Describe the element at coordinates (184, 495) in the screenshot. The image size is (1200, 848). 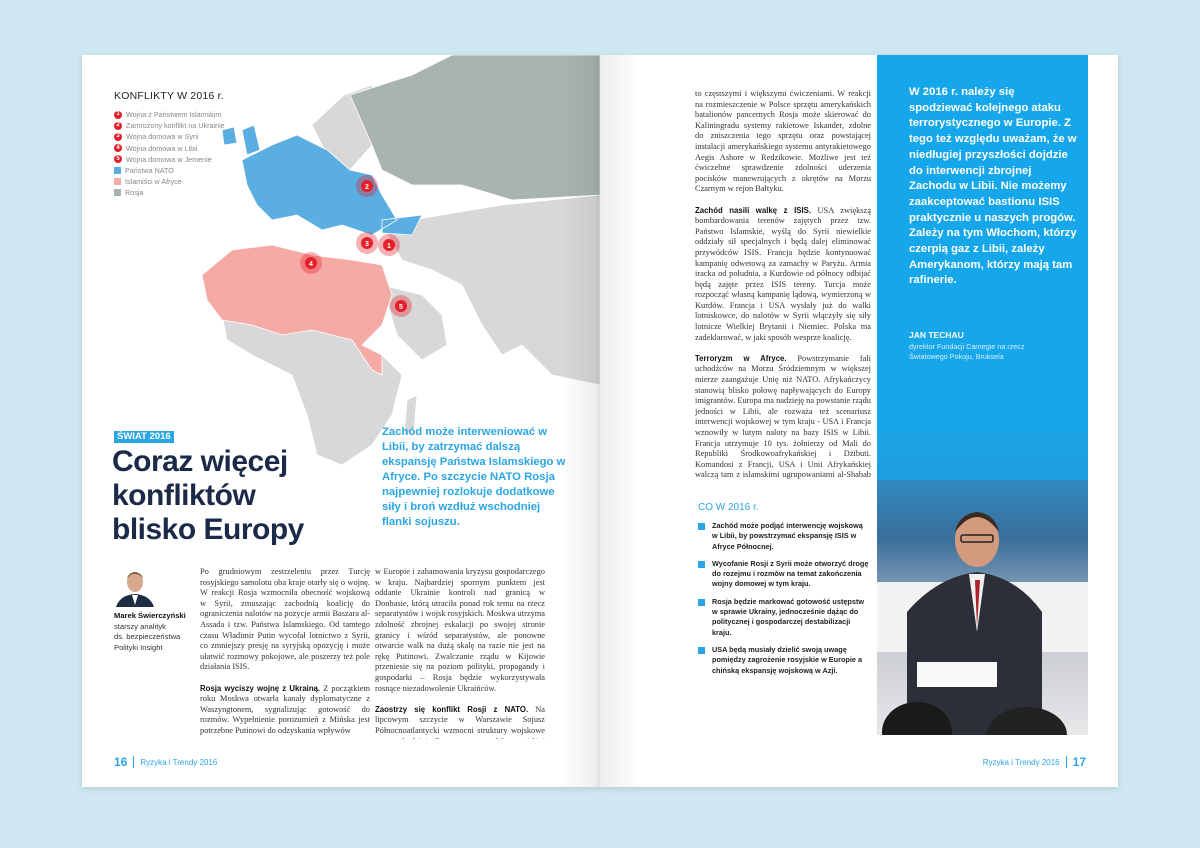
I see `headline-line: konfliktów` at that location.